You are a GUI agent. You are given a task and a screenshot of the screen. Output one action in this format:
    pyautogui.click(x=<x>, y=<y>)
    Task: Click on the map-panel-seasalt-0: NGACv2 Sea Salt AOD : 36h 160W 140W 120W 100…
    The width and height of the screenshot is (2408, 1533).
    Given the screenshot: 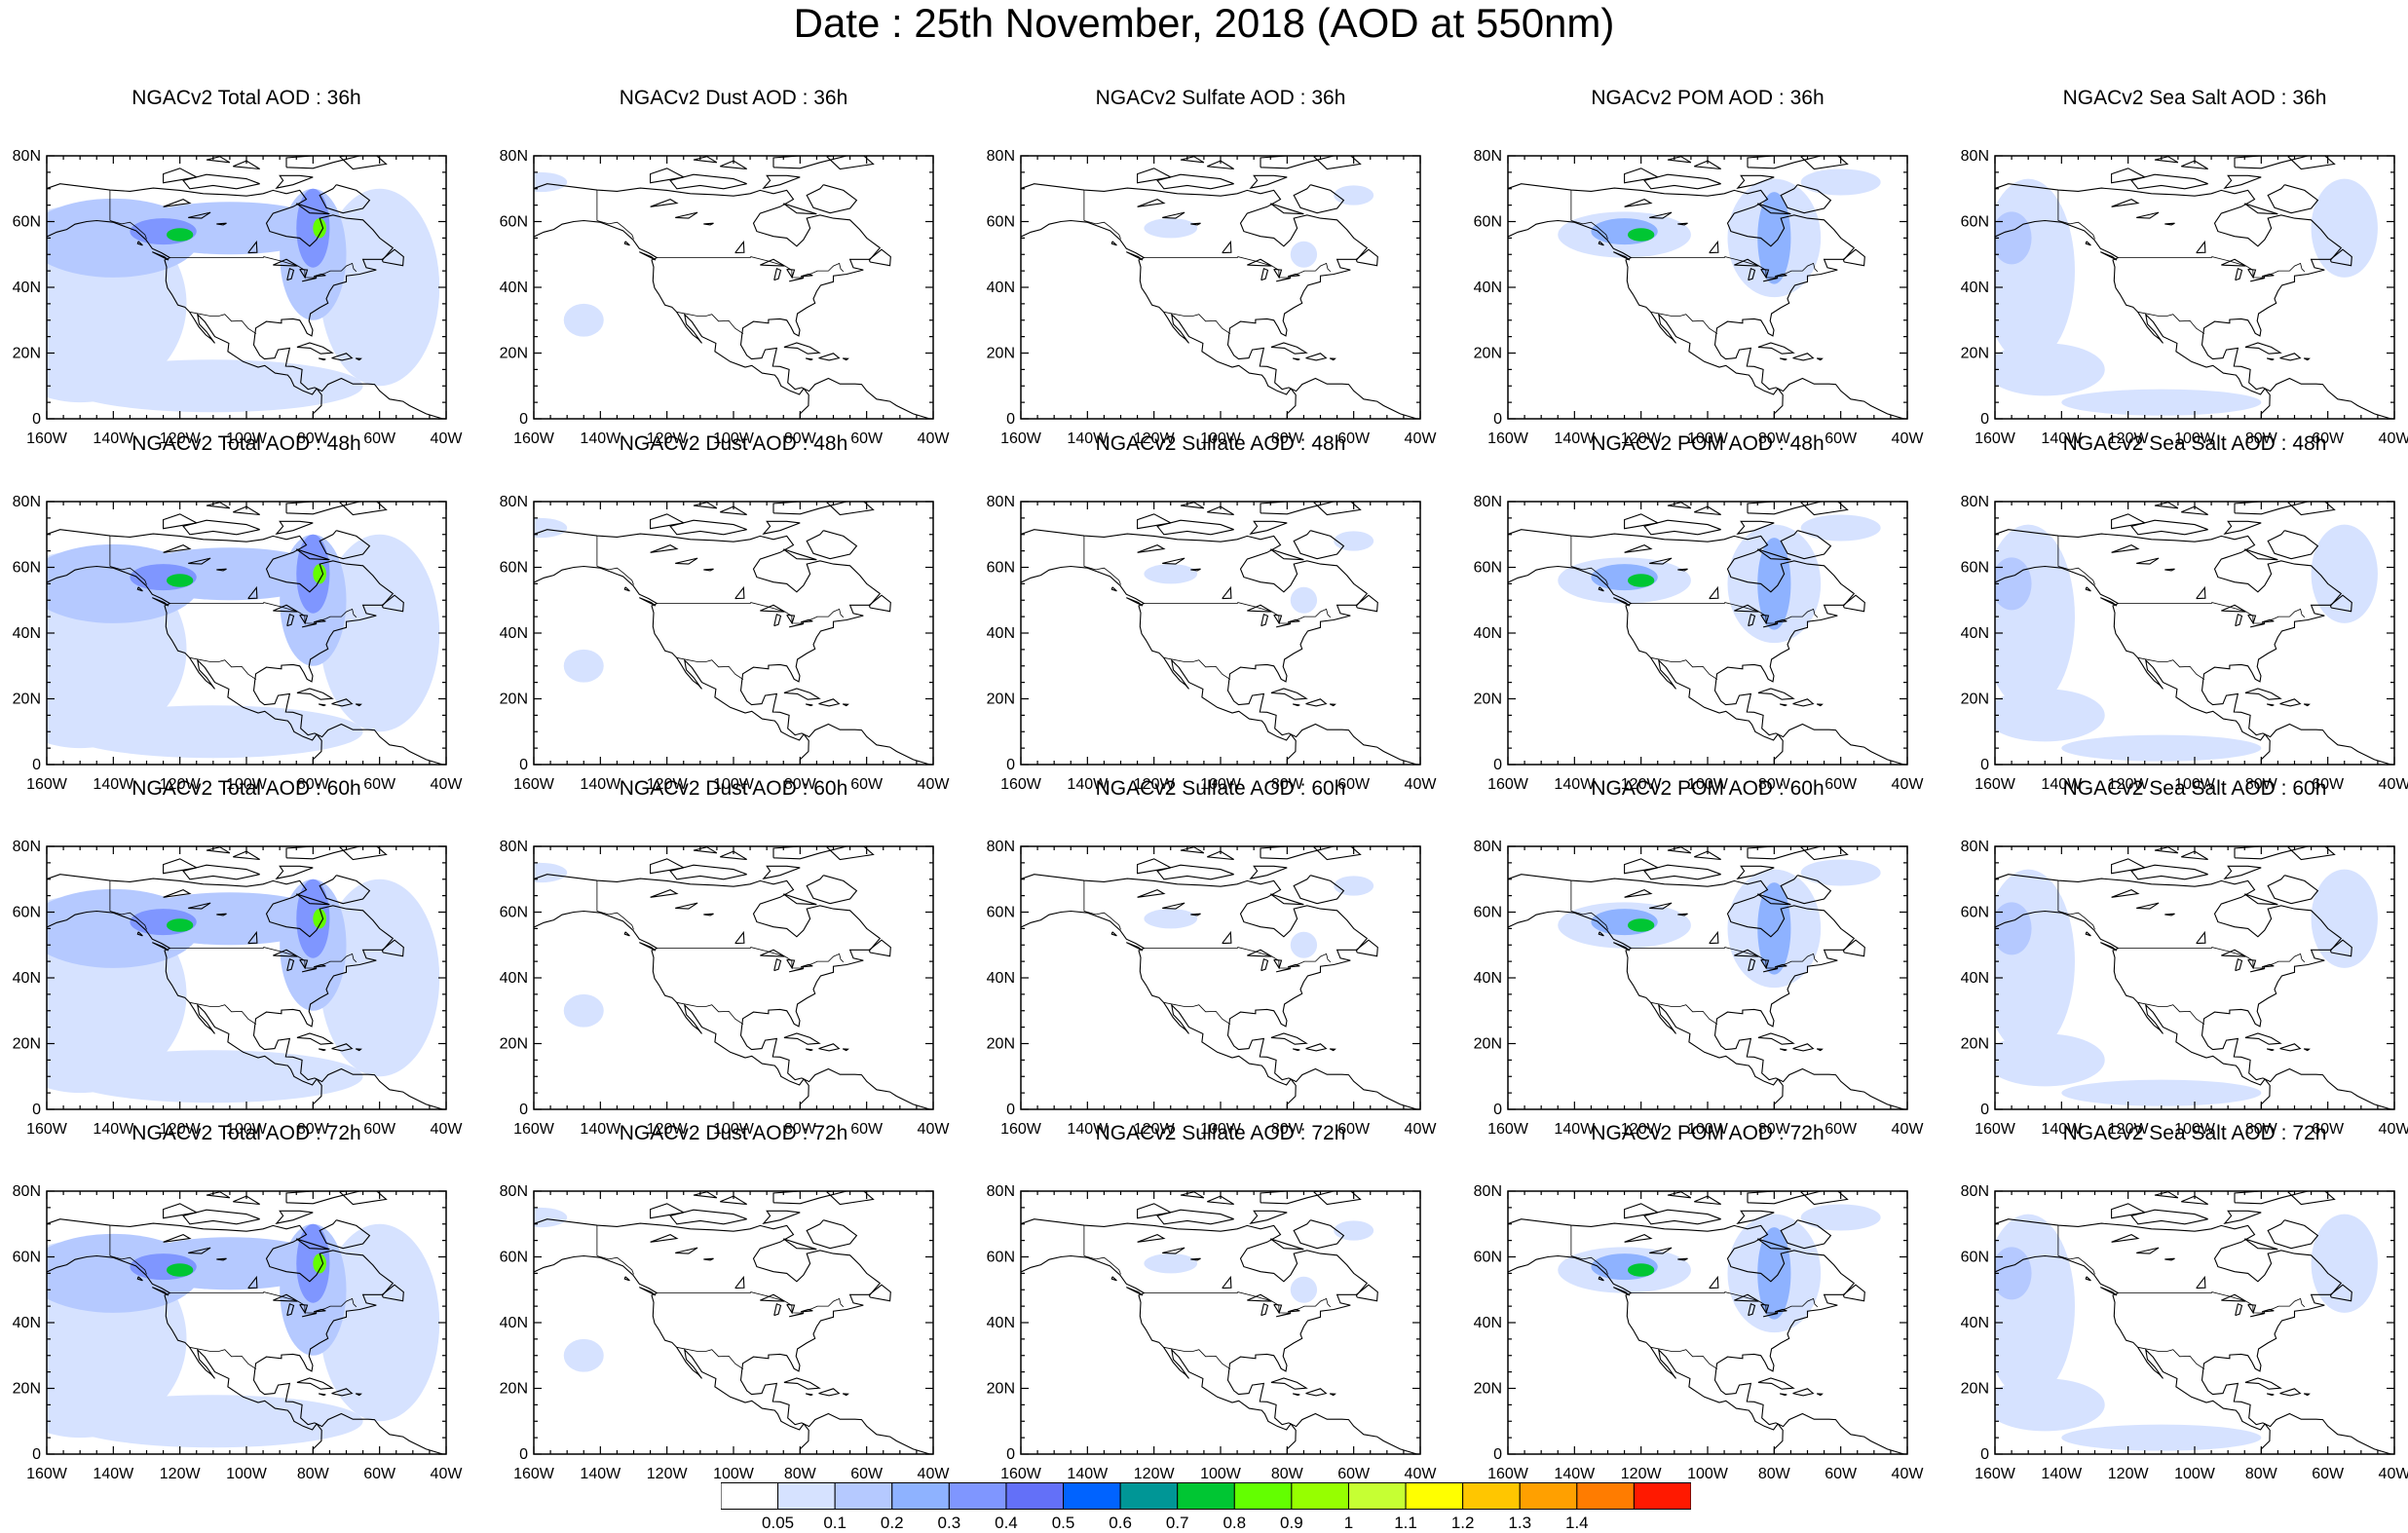 What is the action you would take?
    pyautogui.click(x=2178, y=266)
    